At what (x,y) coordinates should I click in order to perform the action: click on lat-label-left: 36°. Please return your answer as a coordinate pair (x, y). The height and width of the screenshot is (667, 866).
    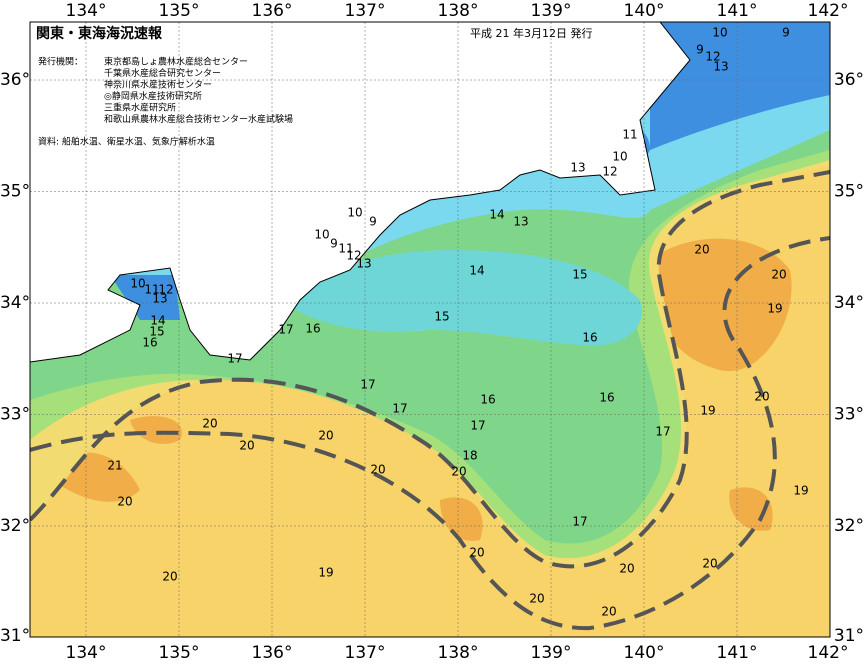
    Looking at the image, I should click on (15, 80).